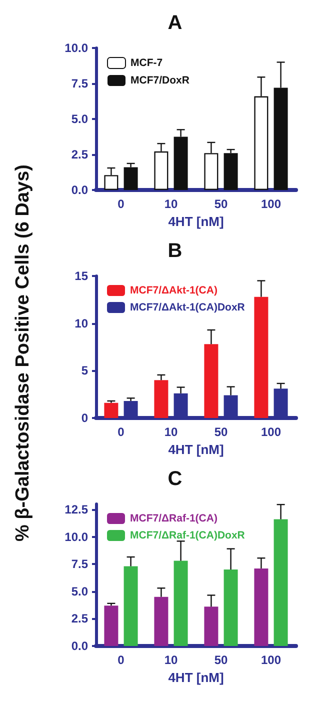 This screenshot has width=319, height=705. I want to click on legend-label: MCF7/ΔAkt-1(CA)DoxR, so click(188, 308).